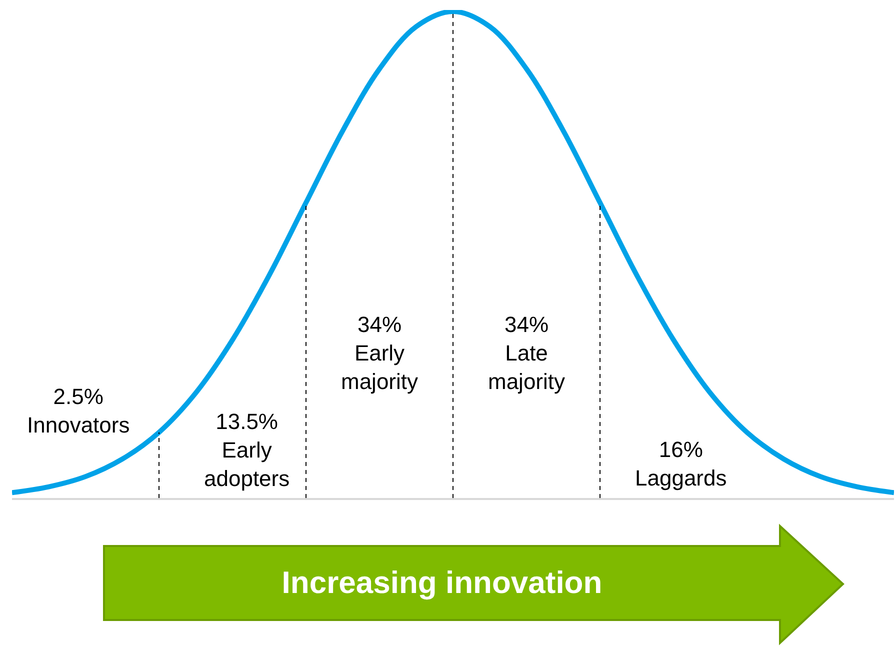 Image resolution: width=896 pixels, height=648 pixels. What do you see at coordinates (681, 464) in the screenshot?
I see `annotation: 16% Laggards` at bounding box center [681, 464].